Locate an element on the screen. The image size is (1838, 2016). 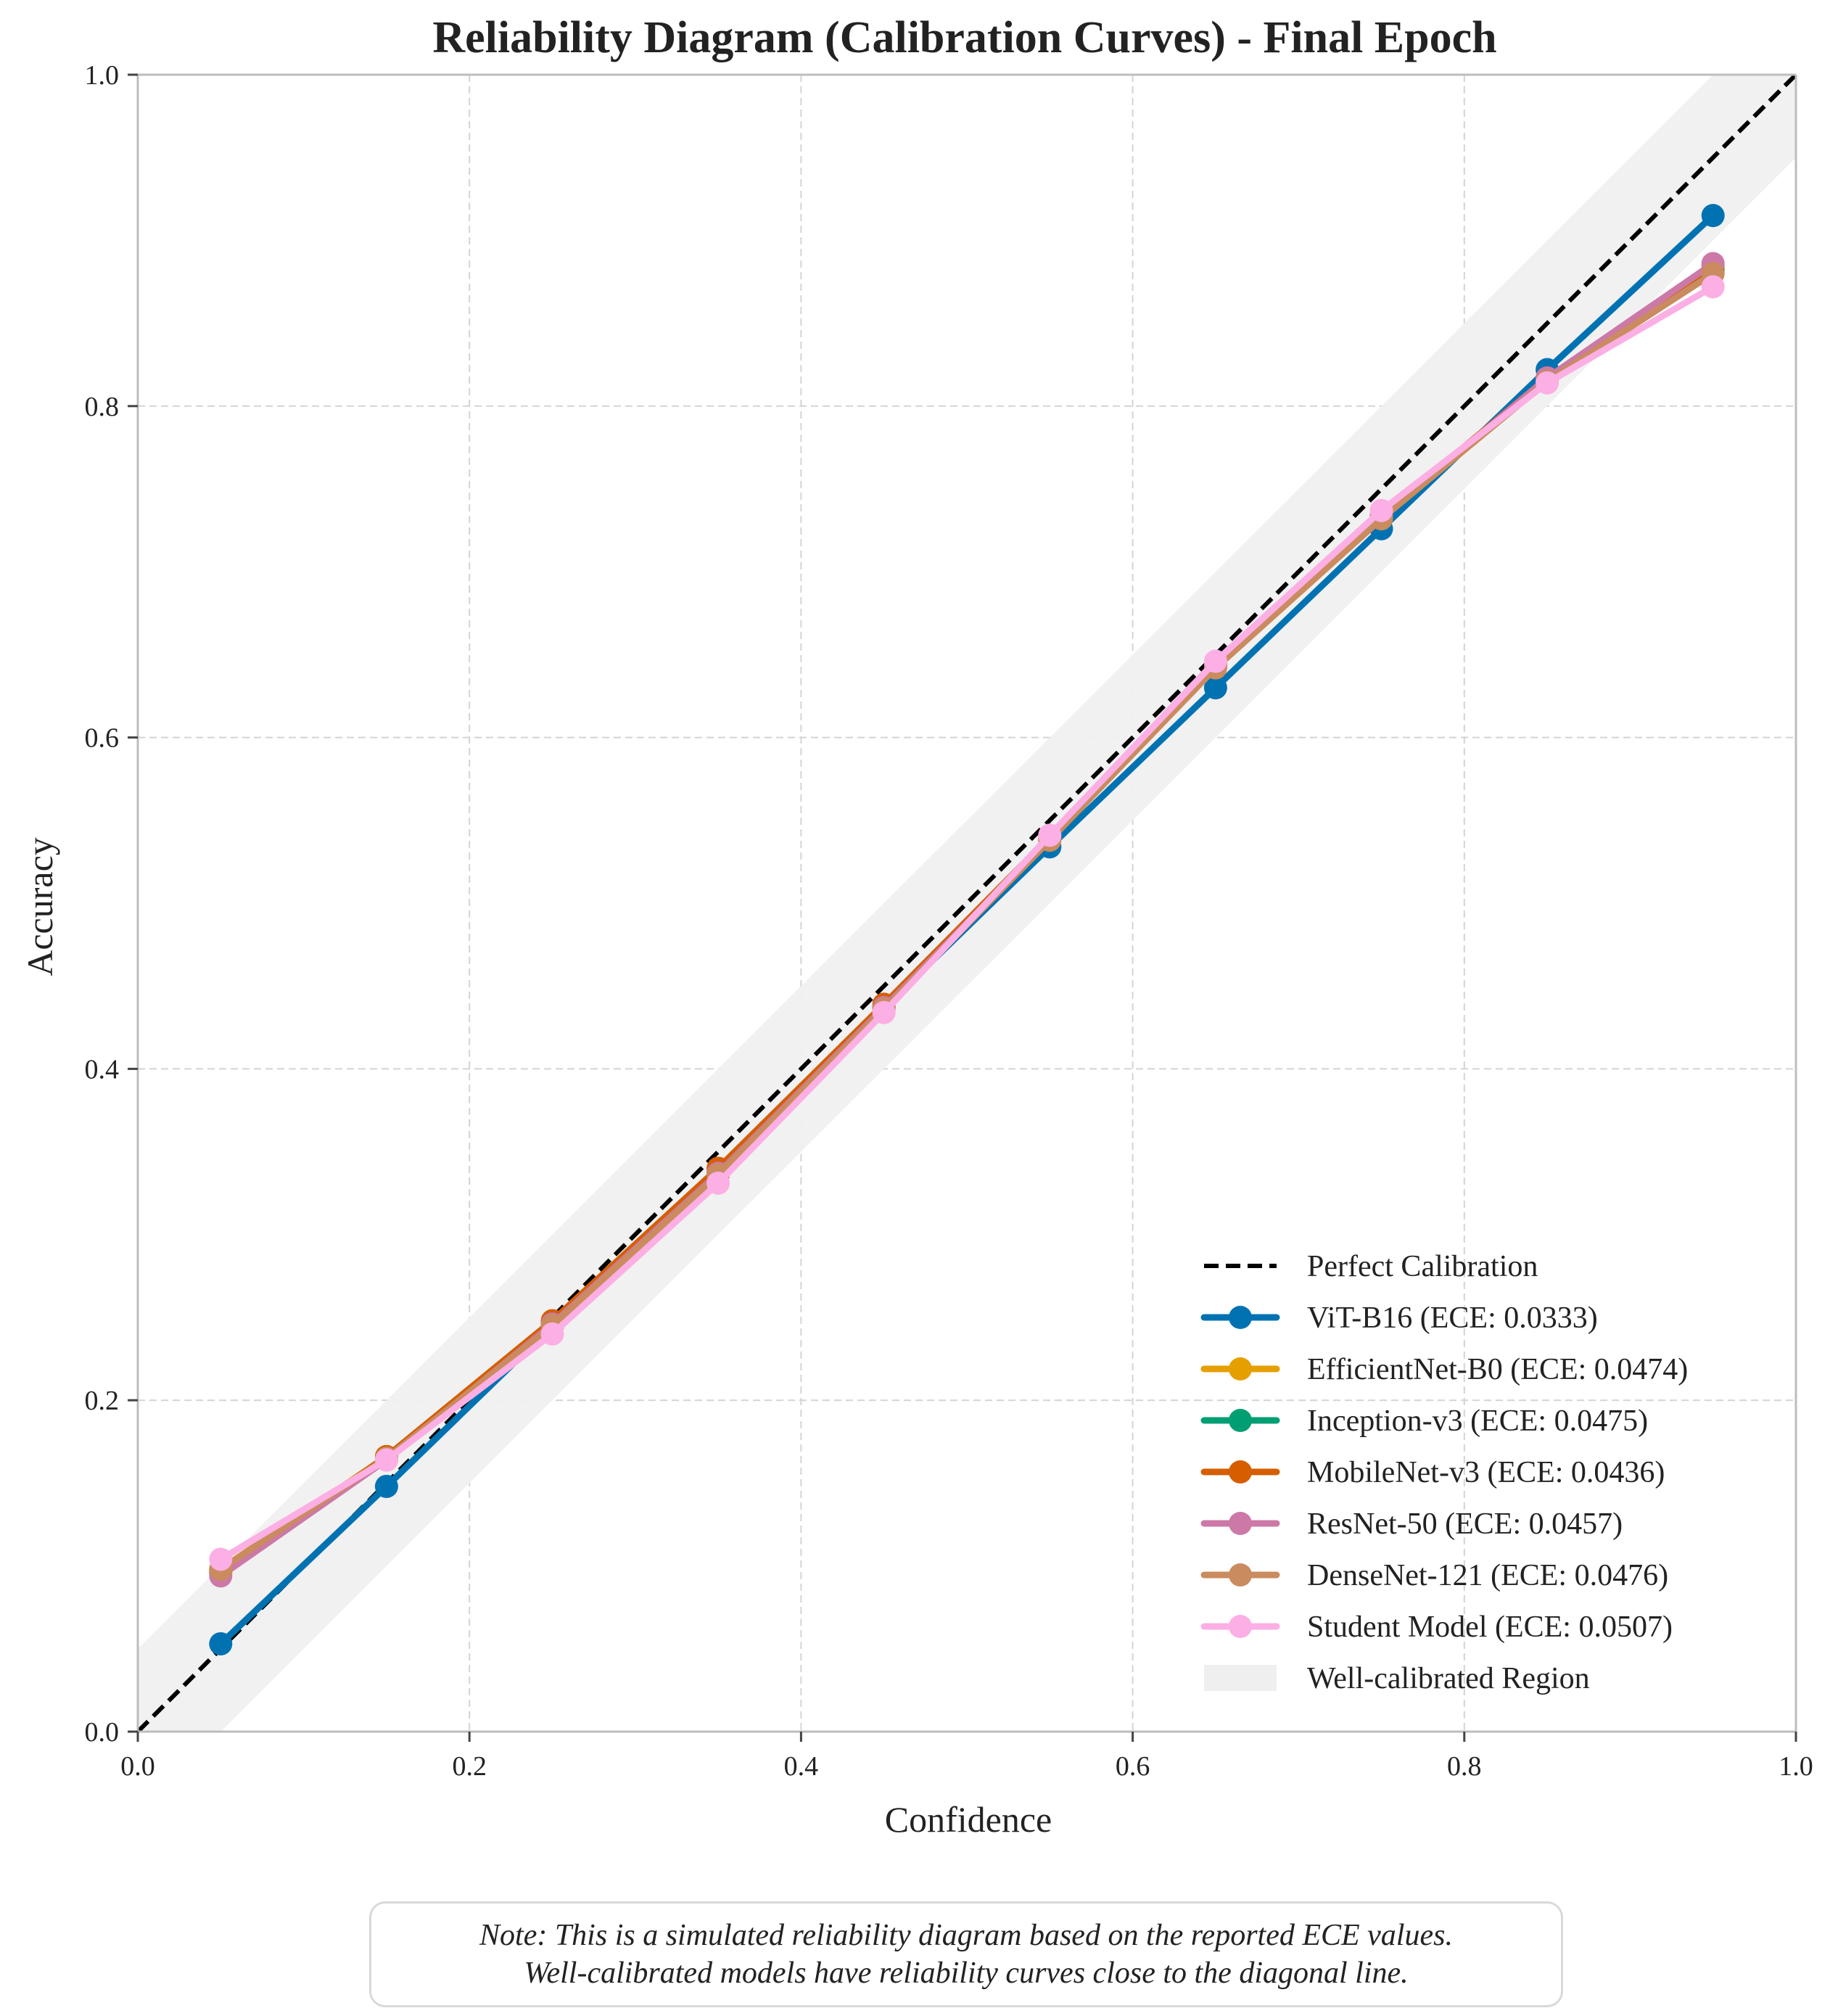
y-tick-label-0: 0.0 is located at coordinates (102, 1732).